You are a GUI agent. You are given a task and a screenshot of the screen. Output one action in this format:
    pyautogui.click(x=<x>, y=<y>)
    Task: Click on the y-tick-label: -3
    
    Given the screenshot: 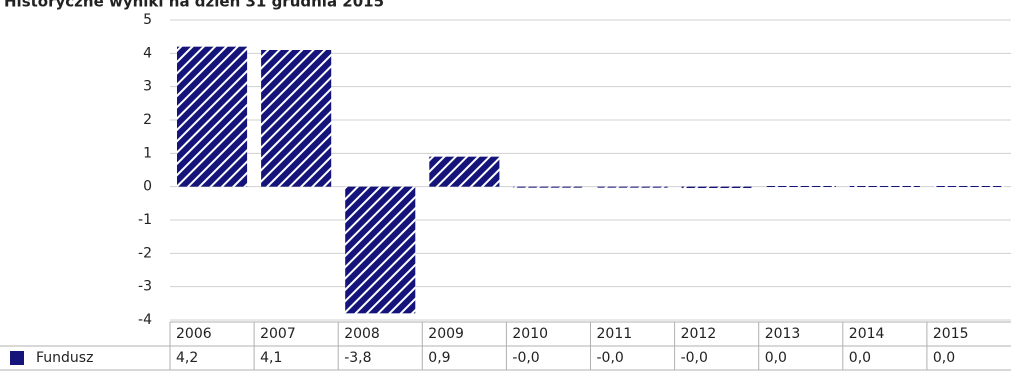 What is the action you would take?
    pyautogui.click(x=145, y=287)
    